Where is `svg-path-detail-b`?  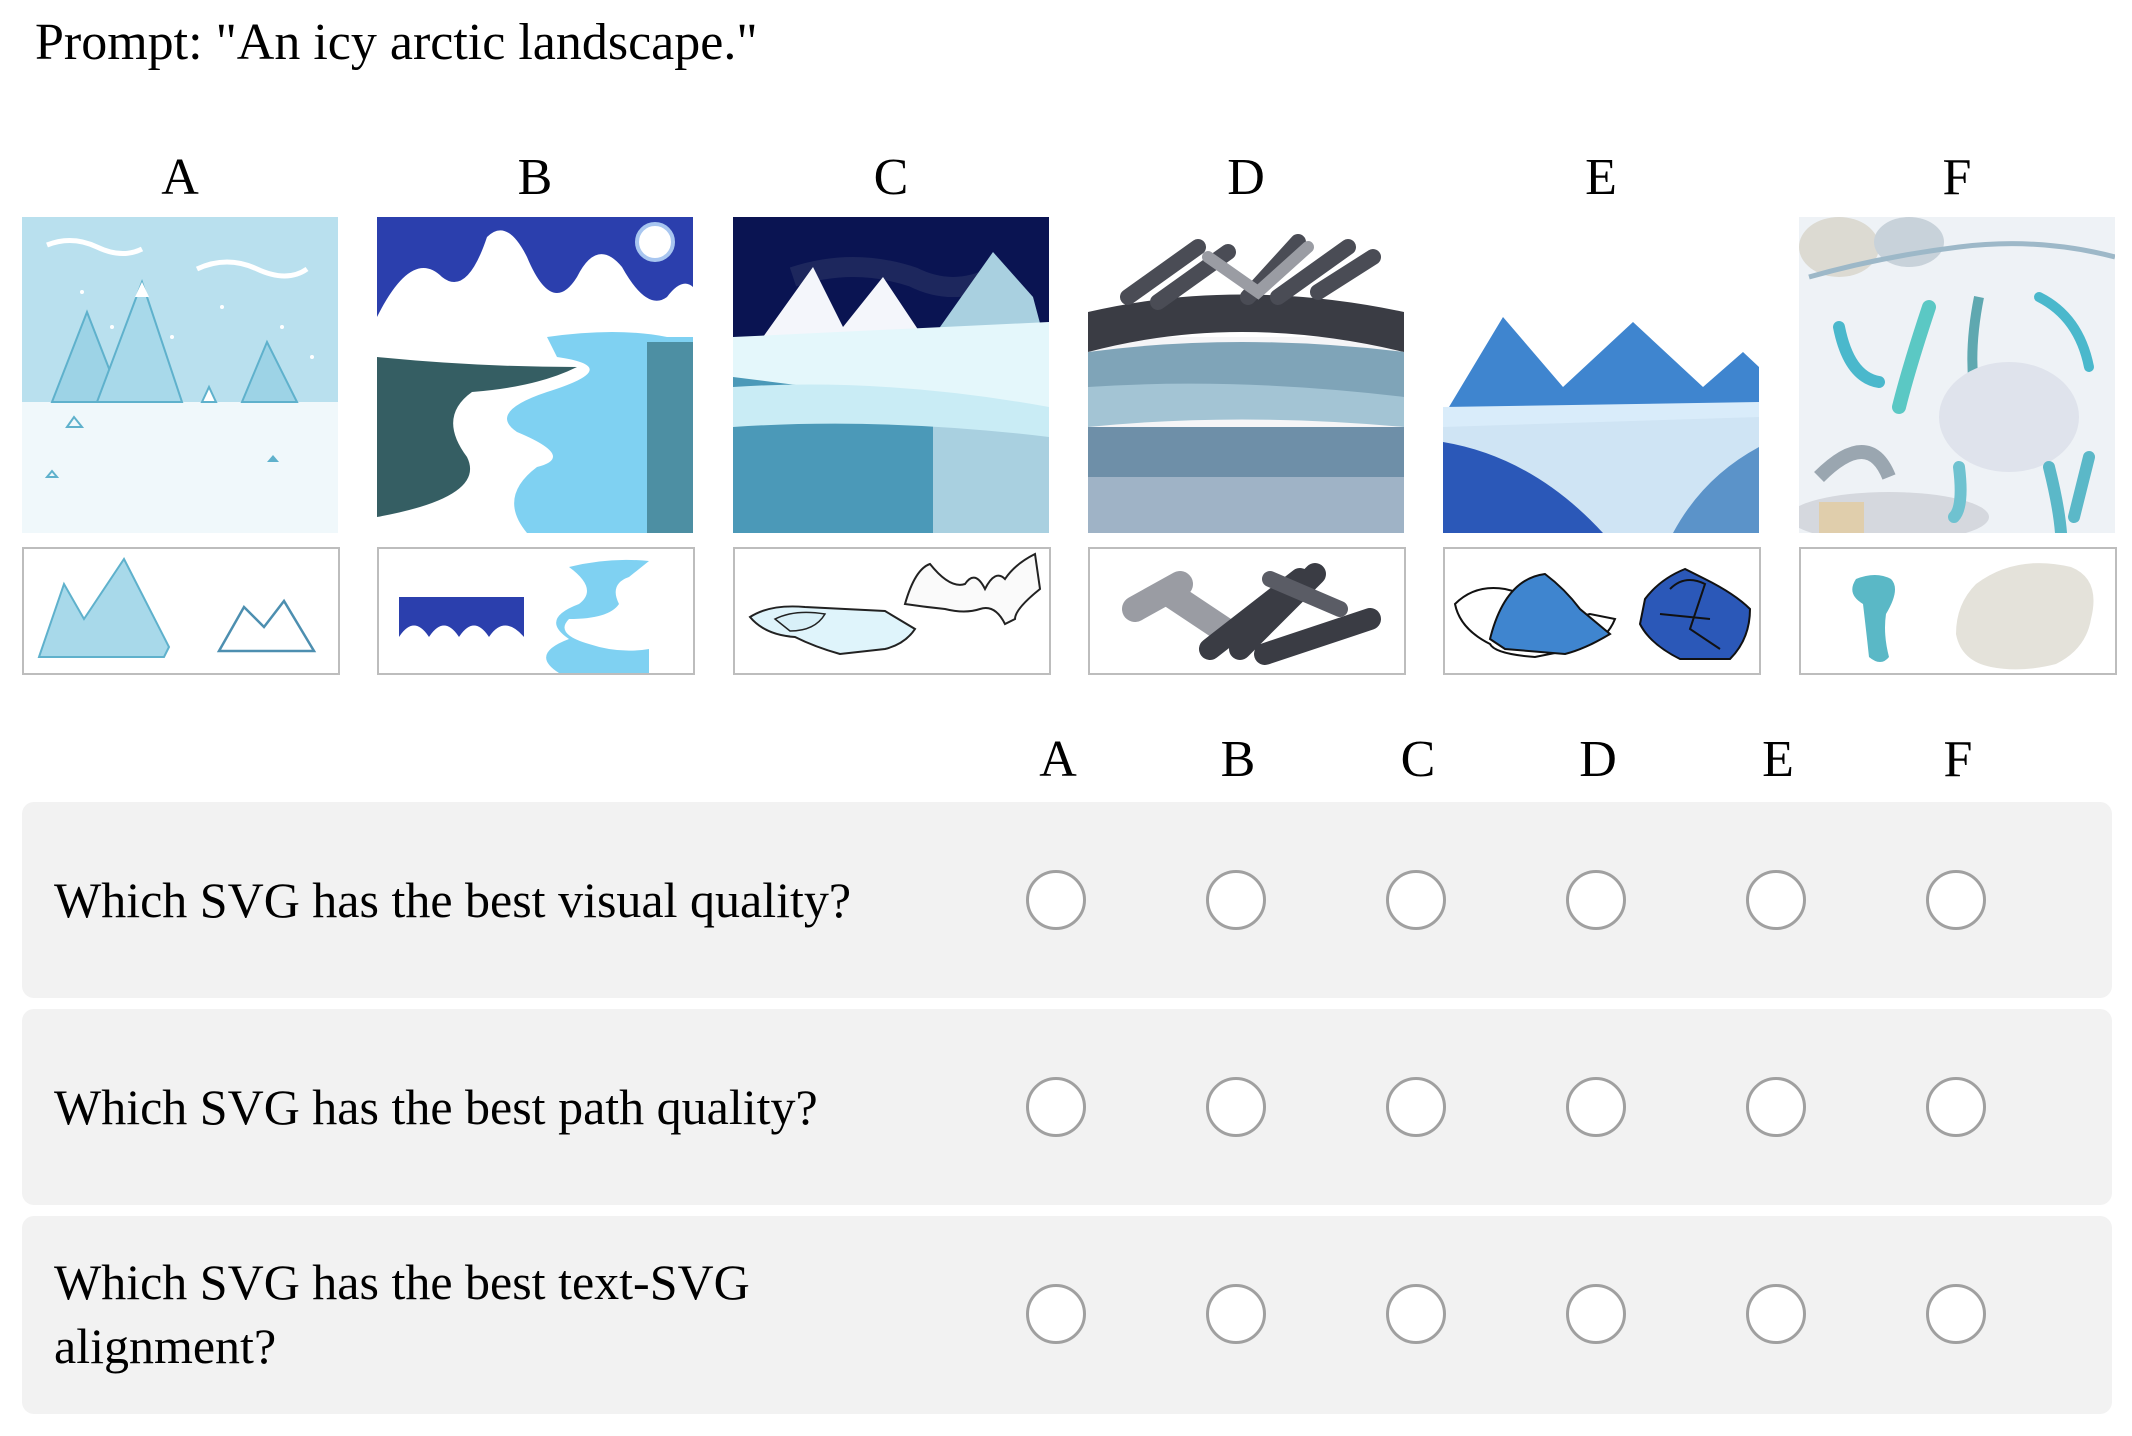
svg-path-detail-b is located at coordinates (536, 611).